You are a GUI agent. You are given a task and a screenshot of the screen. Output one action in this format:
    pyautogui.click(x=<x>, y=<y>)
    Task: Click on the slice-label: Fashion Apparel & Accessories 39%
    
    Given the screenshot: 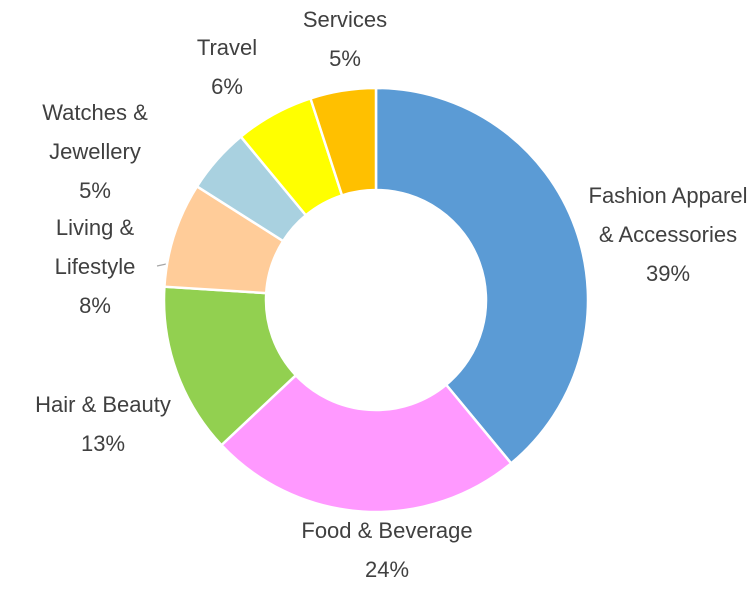 What is the action you would take?
    pyautogui.click(x=668, y=234)
    